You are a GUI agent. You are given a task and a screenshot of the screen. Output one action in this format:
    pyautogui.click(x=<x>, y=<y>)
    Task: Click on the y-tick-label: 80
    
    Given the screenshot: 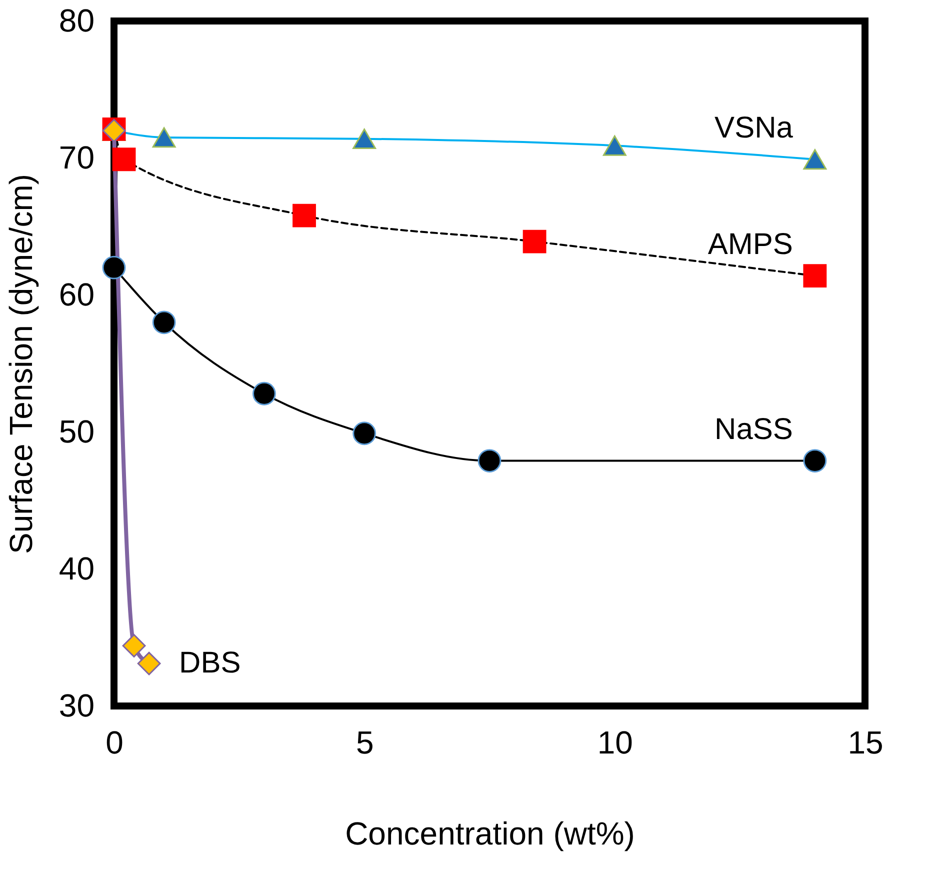 What is the action you would take?
    pyautogui.click(x=76, y=20)
    